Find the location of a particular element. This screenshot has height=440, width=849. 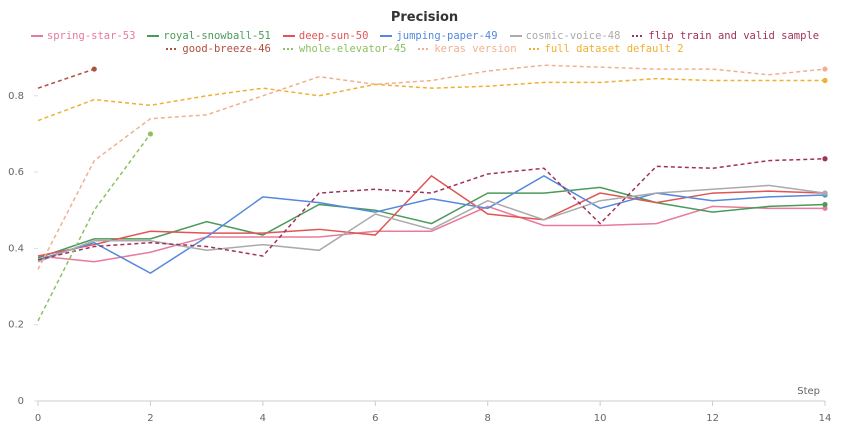

legend-item: deep-sun-50 is located at coordinates (325, 36).